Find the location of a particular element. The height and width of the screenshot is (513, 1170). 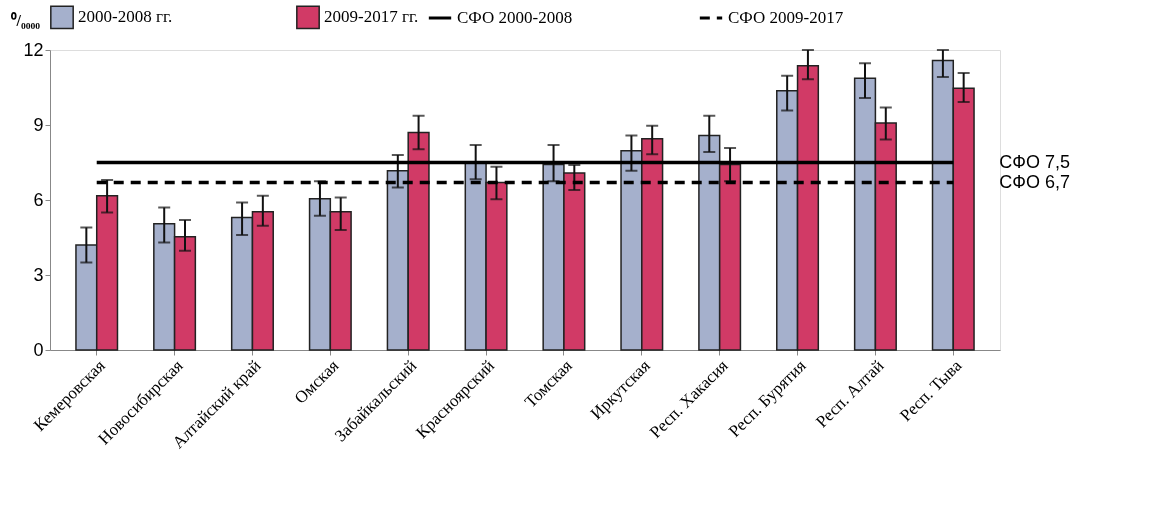

legend-label: СФО 2000-2008 is located at coordinates (515, 17).